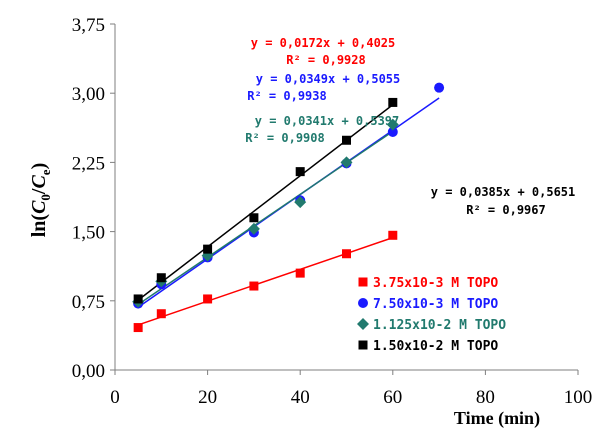 This screenshot has height=430, width=614. Describe the element at coordinates (207, 397) in the screenshot. I see `x-tick-label: 20` at that location.